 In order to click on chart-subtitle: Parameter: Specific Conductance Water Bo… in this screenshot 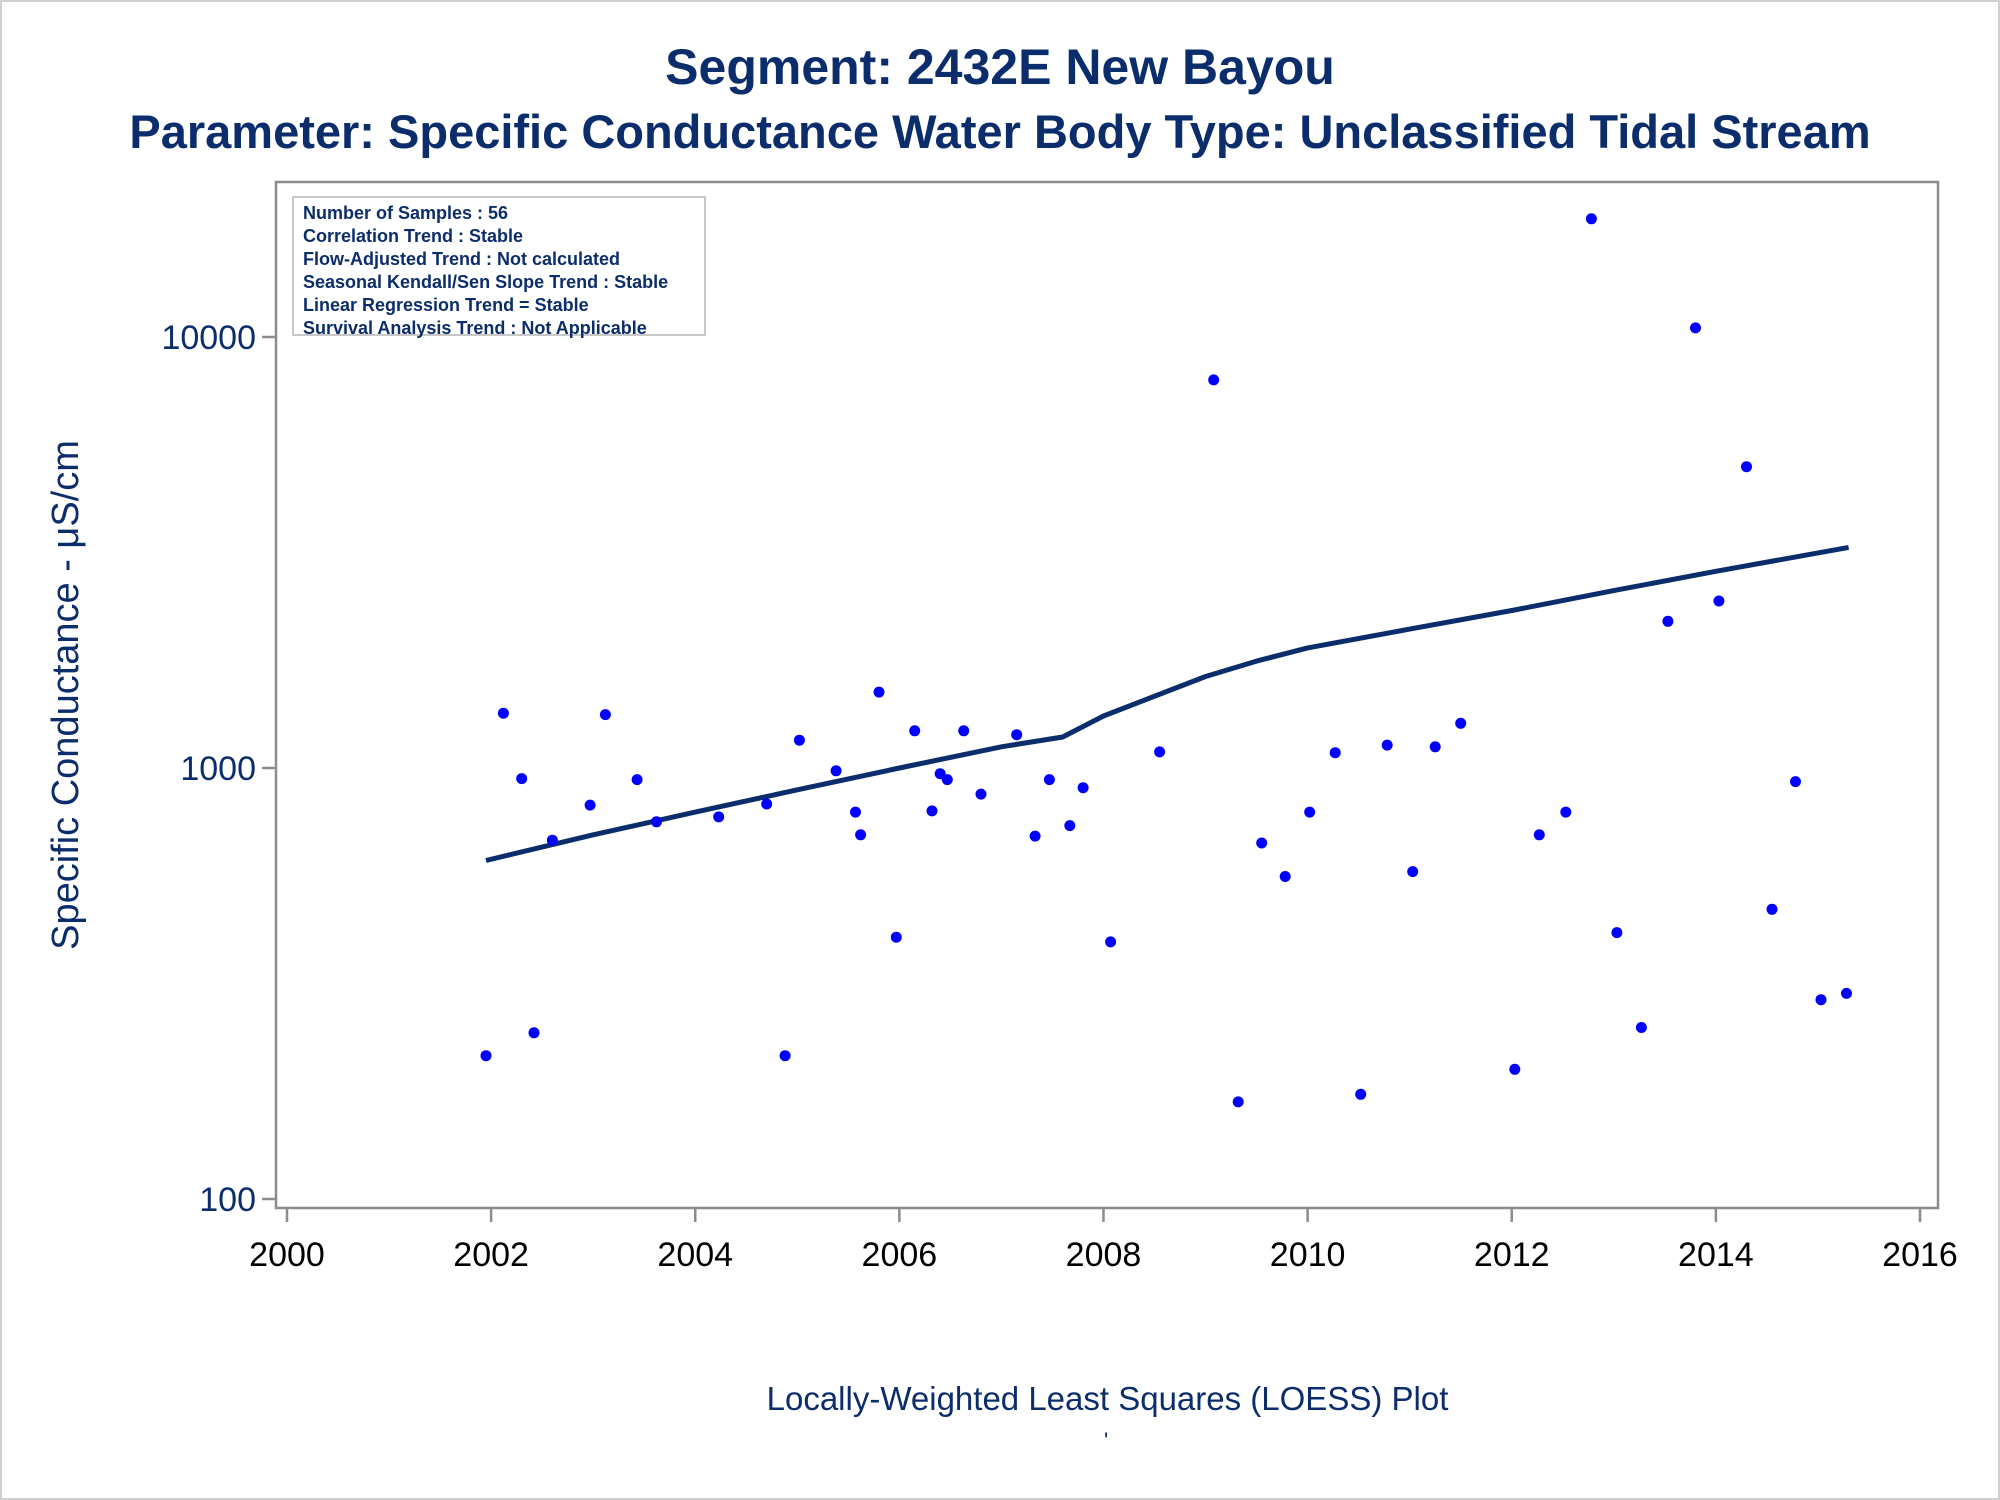, I will do `click(1000, 131)`.